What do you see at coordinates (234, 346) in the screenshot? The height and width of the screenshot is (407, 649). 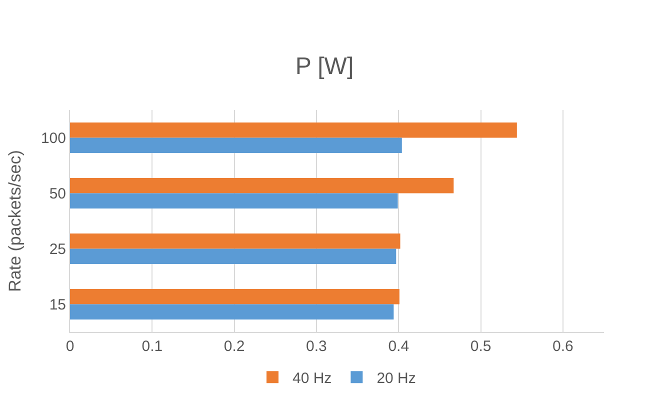 I see `x-tick-label: 0.2` at bounding box center [234, 346].